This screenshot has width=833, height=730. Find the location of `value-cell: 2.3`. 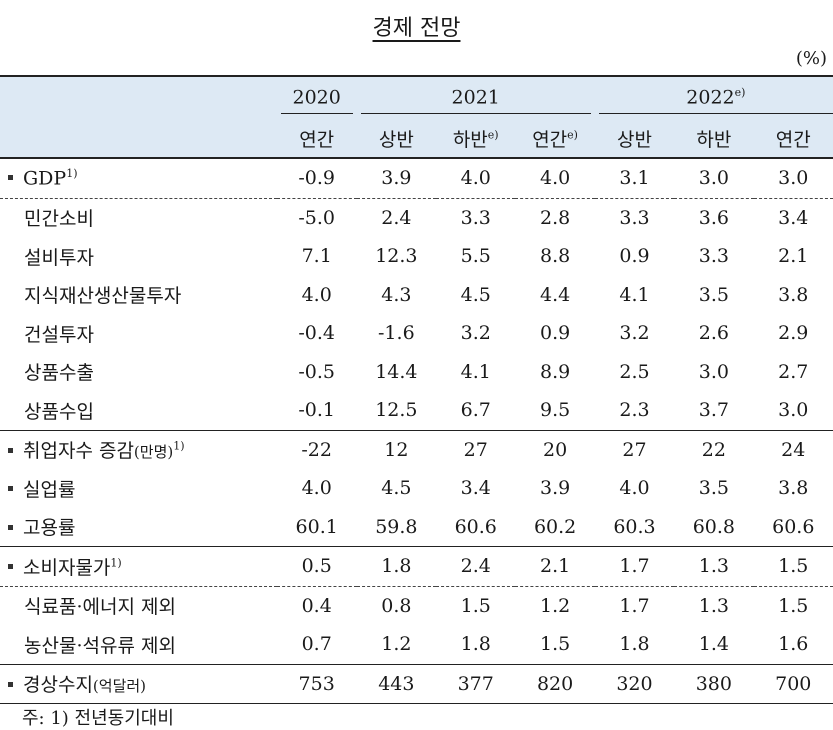

value-cell: 2.3 is located at coordinates (634, 410).